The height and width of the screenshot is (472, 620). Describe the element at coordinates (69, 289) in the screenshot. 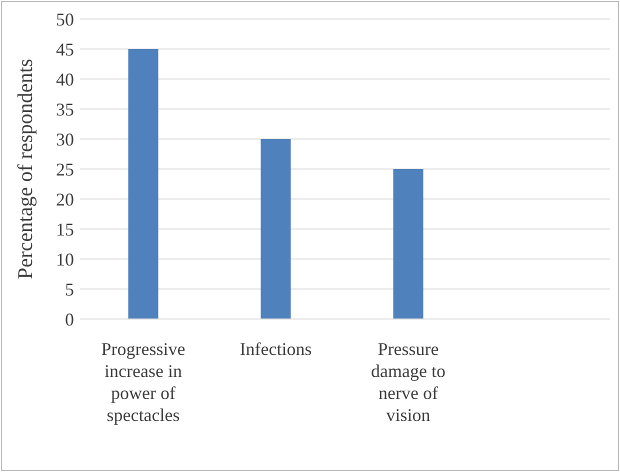

I see `y-tick-label: 5` at that location.